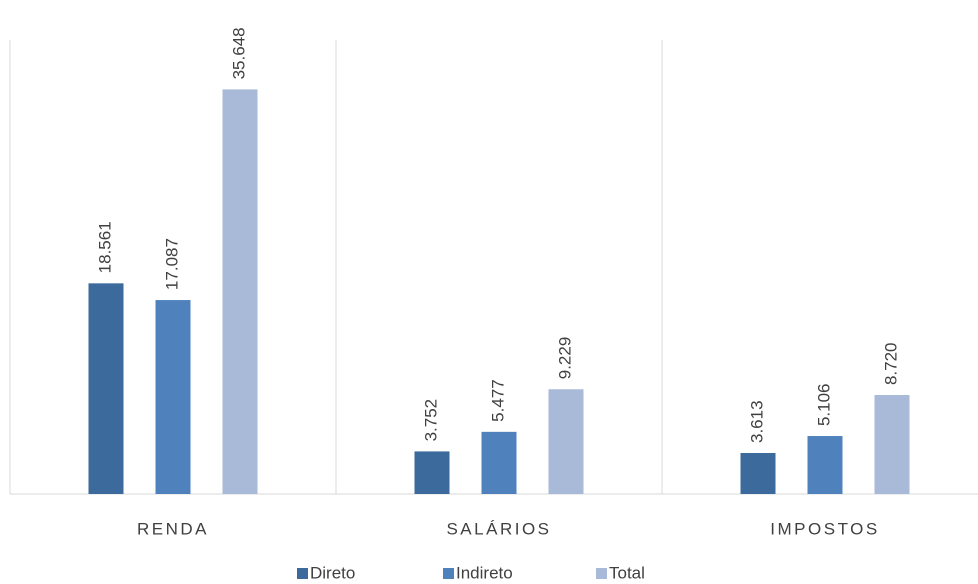 Image resolution: width=978 pixels, height=584 pixels. What do you see at coordinates (484, 572) in the screenshot?
I see `legend-label: Indireto` at bounding box center [484, 572].